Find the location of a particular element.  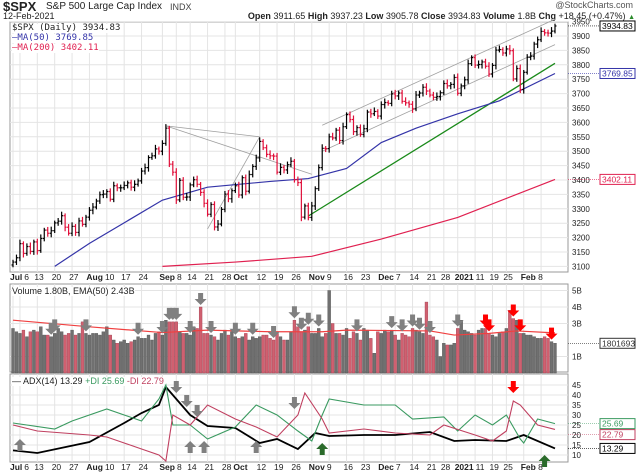

x-tick-label: 21 is located at coordinates (210, 277).